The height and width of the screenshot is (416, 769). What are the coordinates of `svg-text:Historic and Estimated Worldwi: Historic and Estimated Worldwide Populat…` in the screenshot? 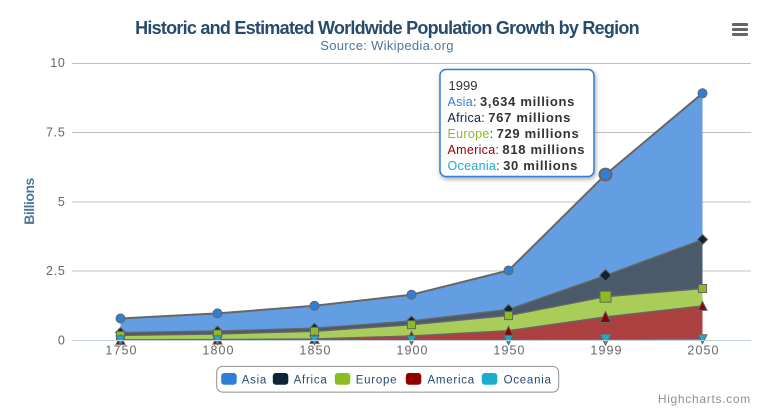 It's located at (387, 28).